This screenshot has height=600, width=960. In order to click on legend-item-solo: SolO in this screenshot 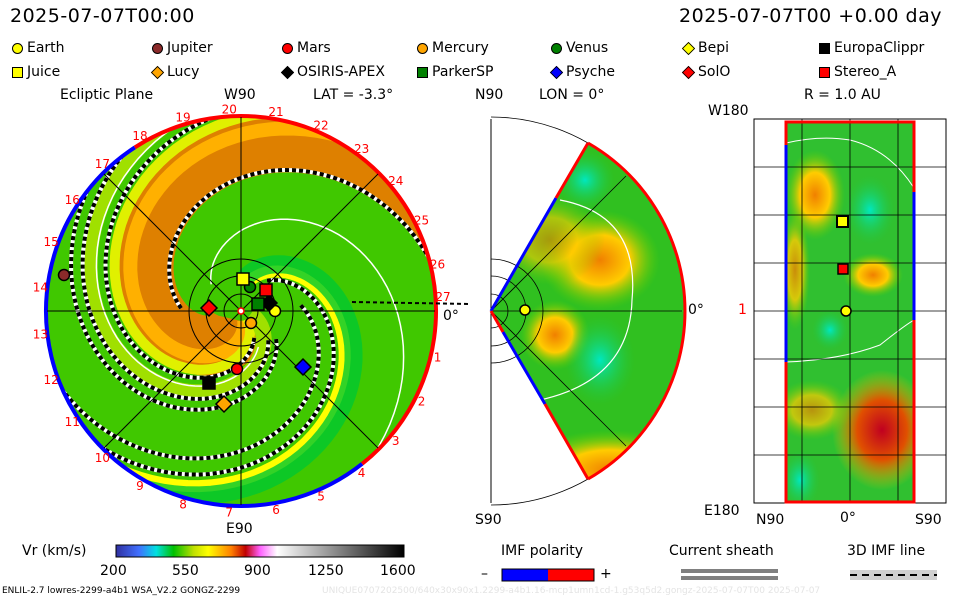, I will do `click(705, 72)`.